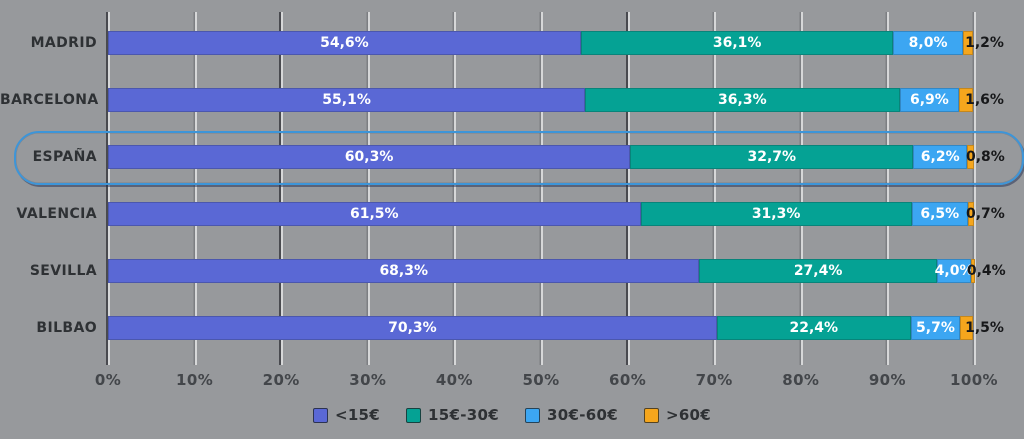  I want to click on legend-item: 30€-60€, so click(571, 415).